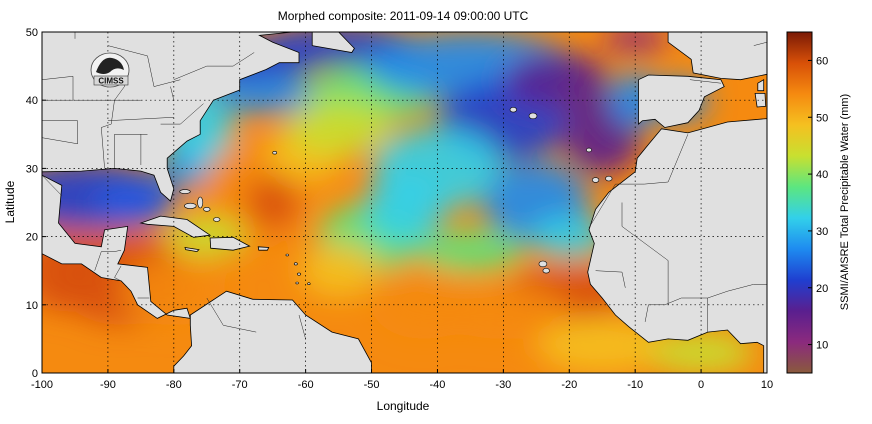 This screenshot has height=424, width=872. I want to click on cimss-logo-text: CIMSS, so click(111, 81).